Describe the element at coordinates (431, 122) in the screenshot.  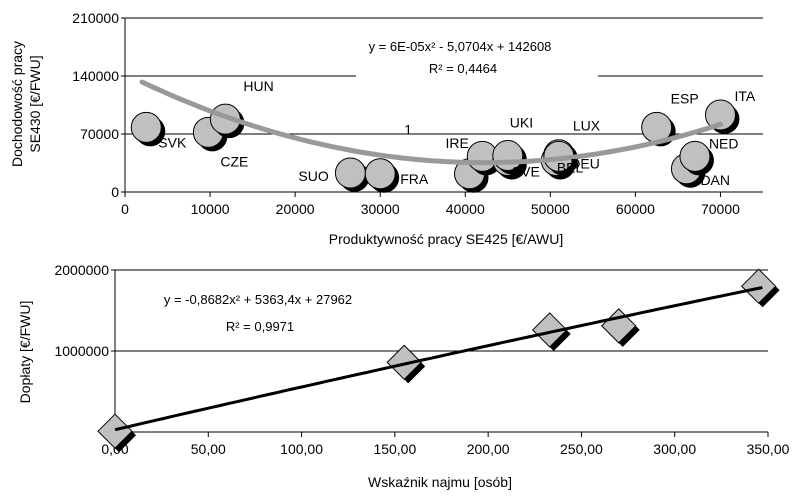
I see `chart-top-trendline` at that location.